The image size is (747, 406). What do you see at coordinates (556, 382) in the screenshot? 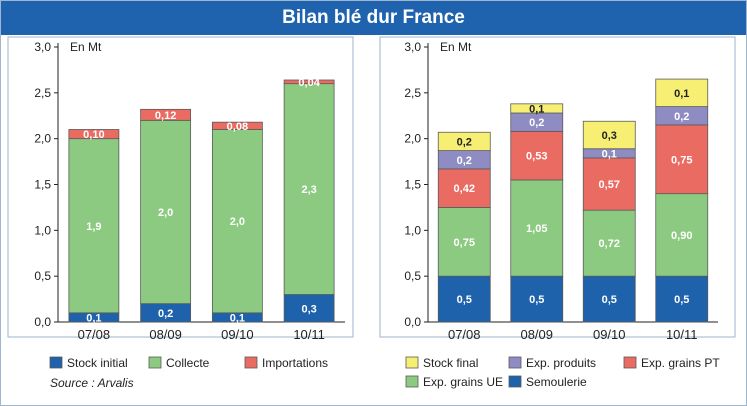
I see `legend-label-semoulerie: Semoulerie` at bounding box center [556, 382].